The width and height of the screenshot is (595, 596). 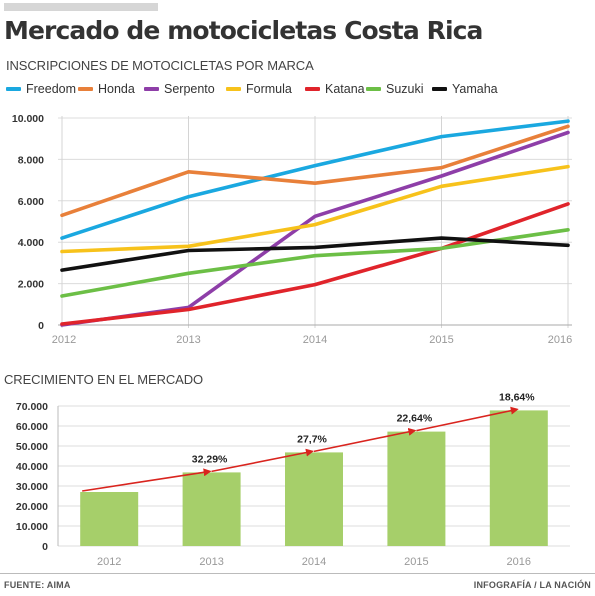 What do you see at coordinates (314, 499) in the screenshot?
I see `bar-2014` at bounding box center [314, 499].